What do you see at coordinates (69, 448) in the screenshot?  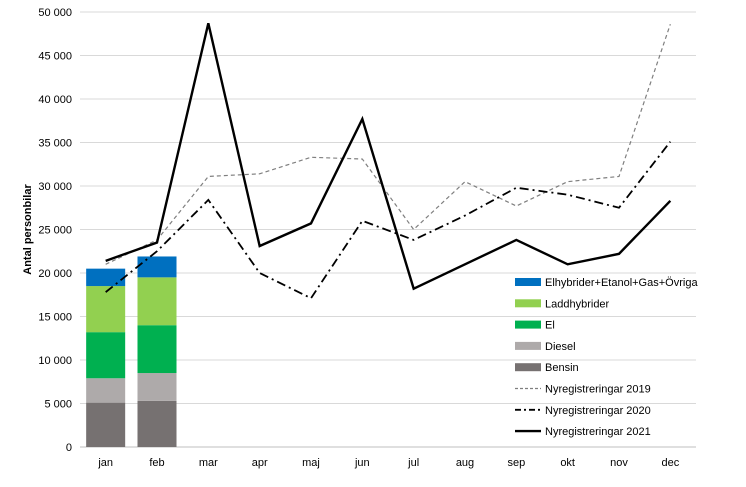 I see `y-tick-label: 0` at bounding box center [69, 448].